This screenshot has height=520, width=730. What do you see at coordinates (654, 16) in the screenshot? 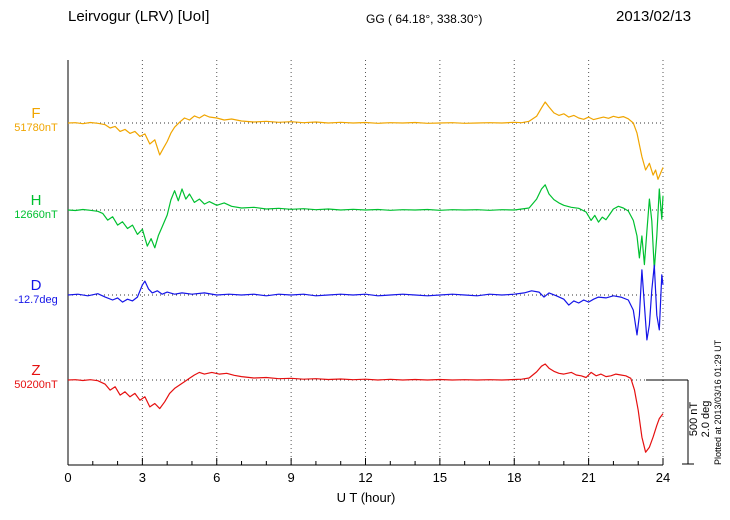
I see `plot-date: 2013/02/13` at bounding box center [654, 16].